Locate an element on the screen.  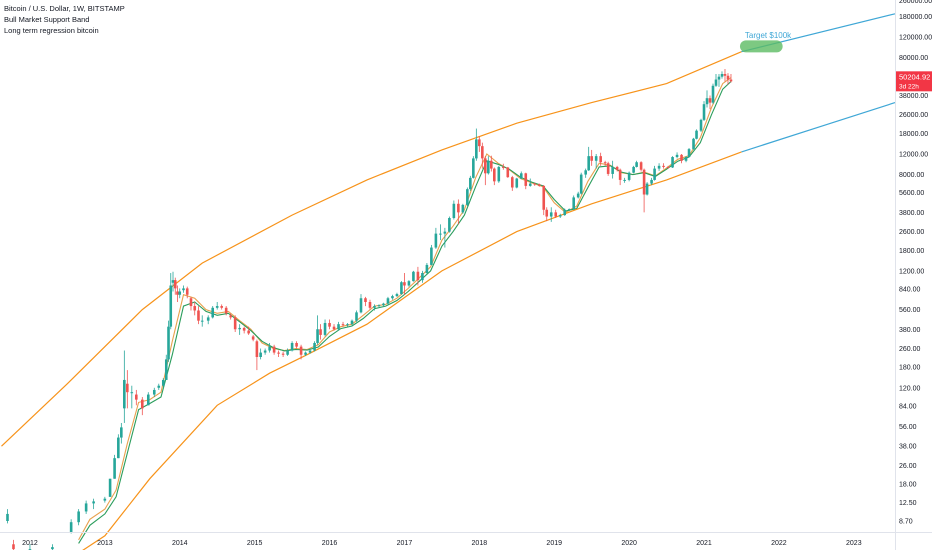
y-tick-label: 1200.00 is located at coordinates (911, 271).